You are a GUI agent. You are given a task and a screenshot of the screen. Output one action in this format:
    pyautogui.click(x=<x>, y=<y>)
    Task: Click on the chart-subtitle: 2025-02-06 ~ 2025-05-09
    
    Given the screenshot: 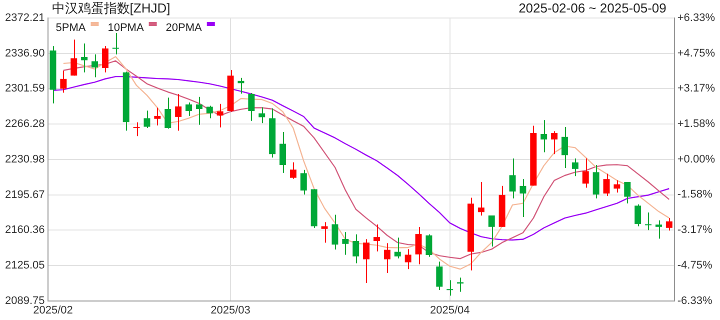 What is the action you would take?
    pyautogui.click(x=592, y=8)
    